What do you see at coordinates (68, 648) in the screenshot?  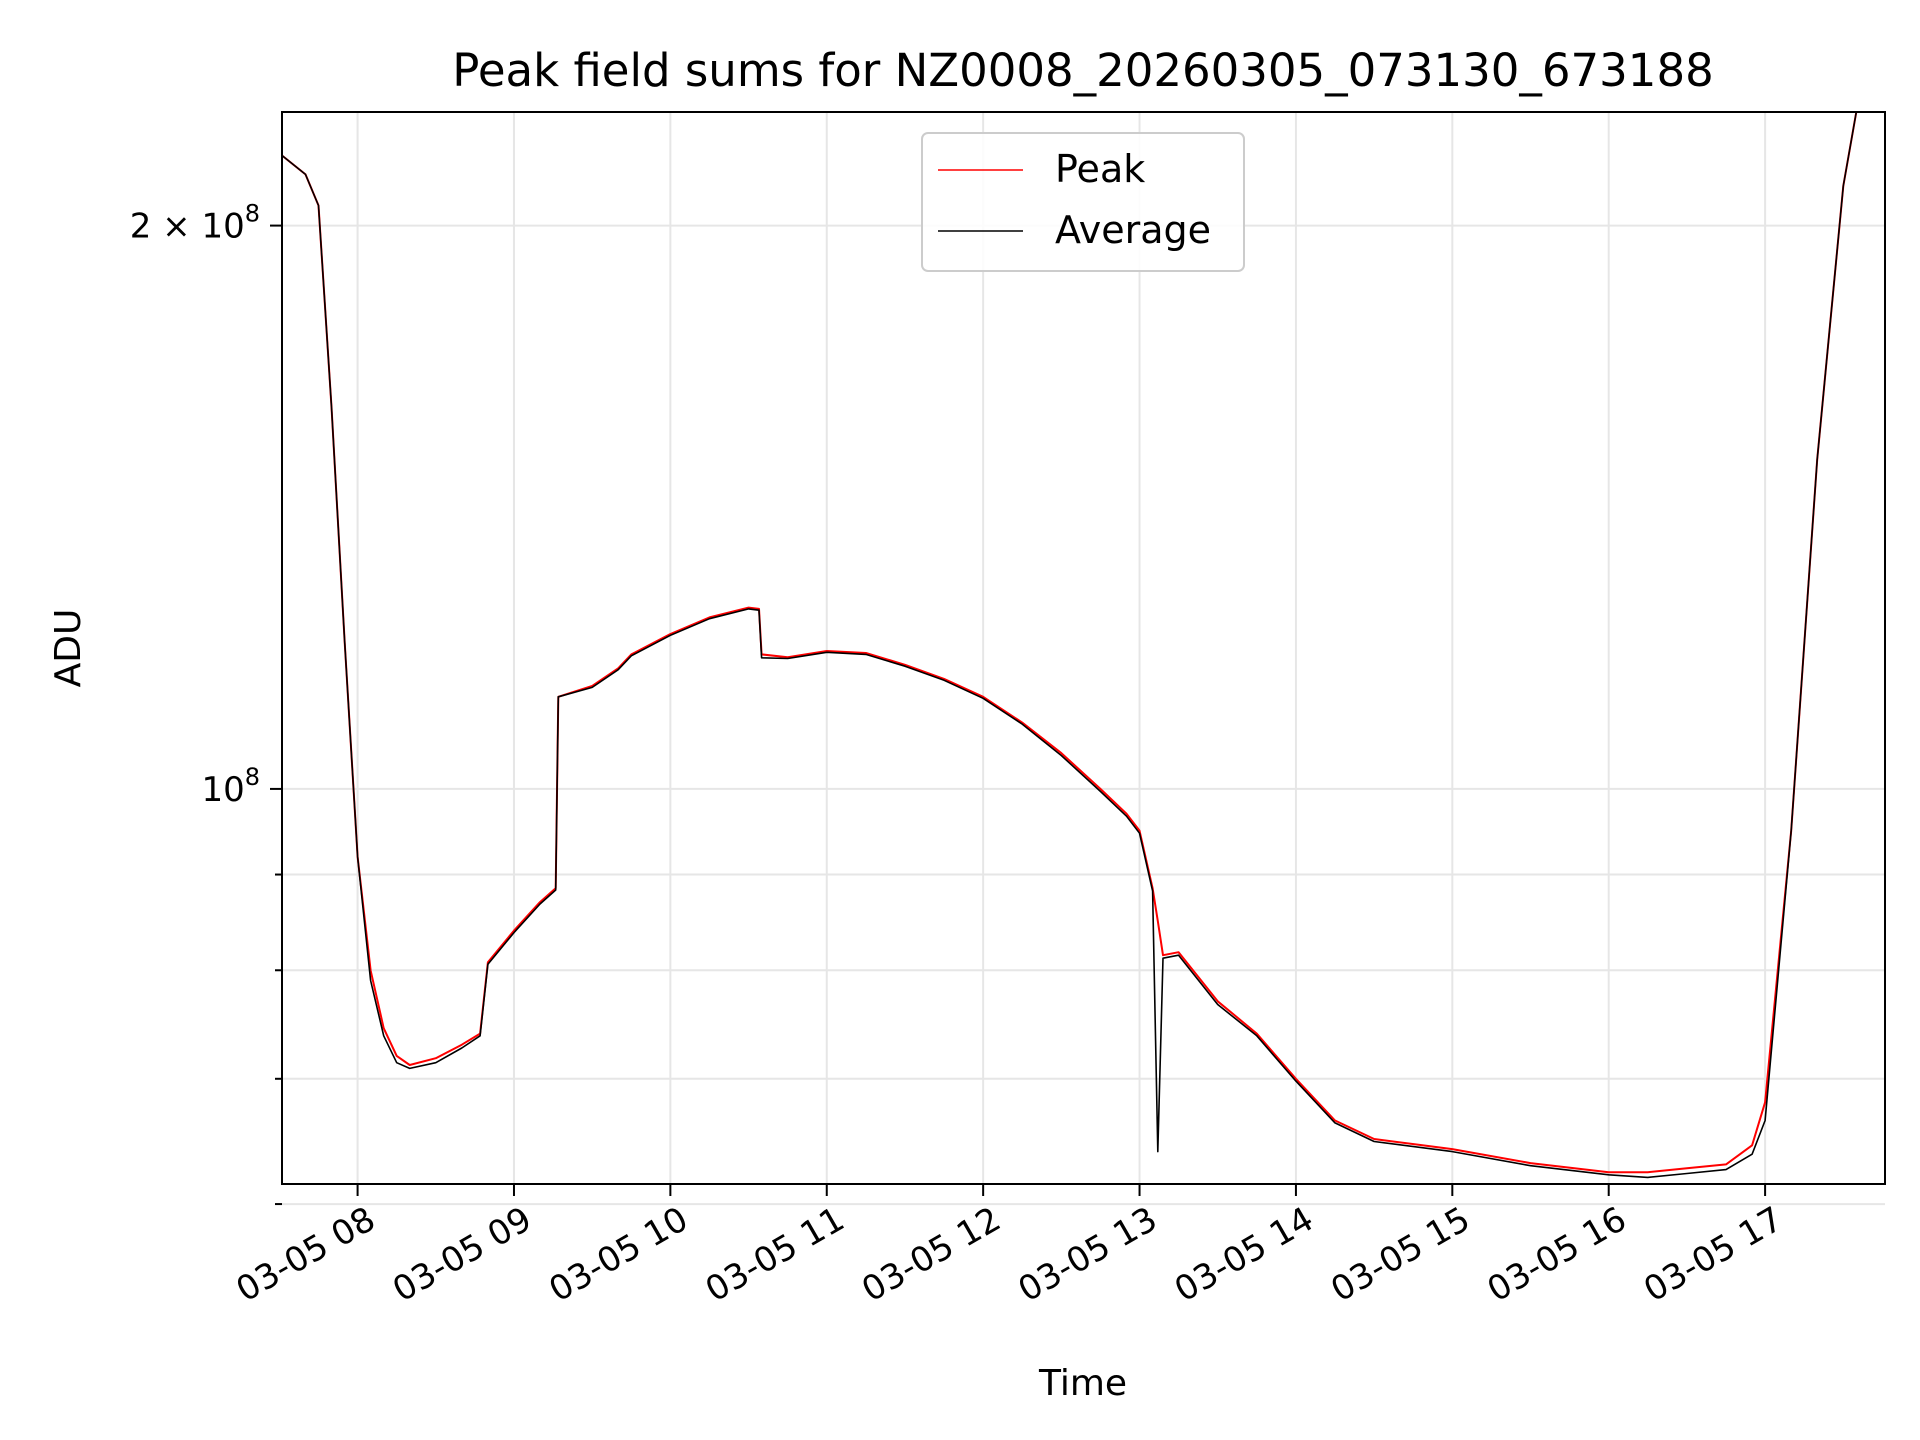 I see `y-axis-label: ADU` at bounding box center [68, 648].